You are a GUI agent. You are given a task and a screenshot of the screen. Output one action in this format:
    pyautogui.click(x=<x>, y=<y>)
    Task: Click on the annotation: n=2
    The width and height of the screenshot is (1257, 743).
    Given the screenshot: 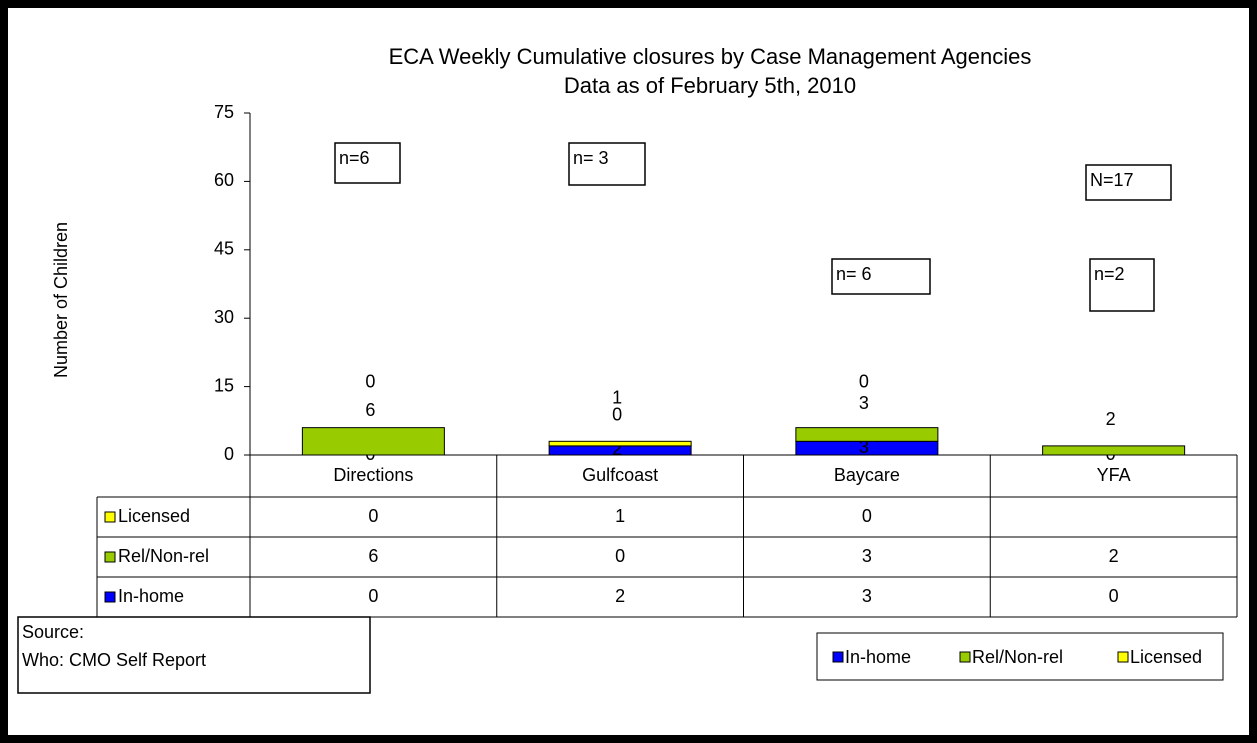 What is the action you would take?
    pyautogui.click(x=1109, y=274)
    